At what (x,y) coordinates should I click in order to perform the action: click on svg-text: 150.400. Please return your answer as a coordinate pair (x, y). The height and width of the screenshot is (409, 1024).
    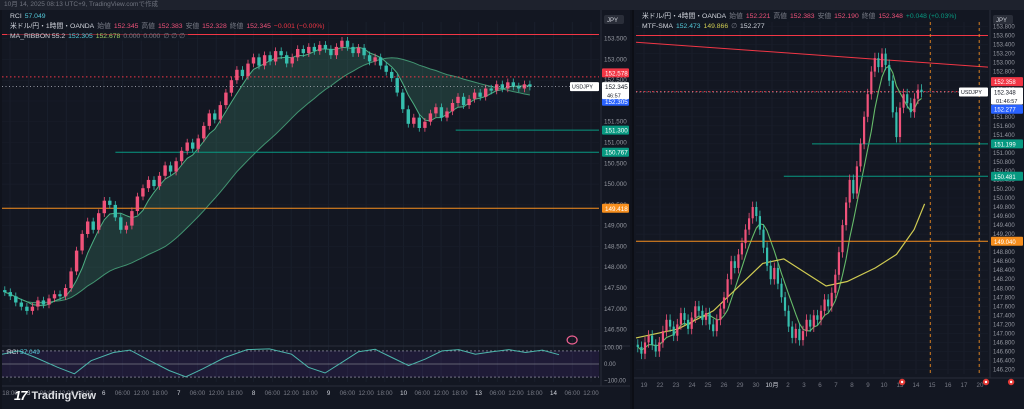
    Looking at the image, I should click on (1004, 181).